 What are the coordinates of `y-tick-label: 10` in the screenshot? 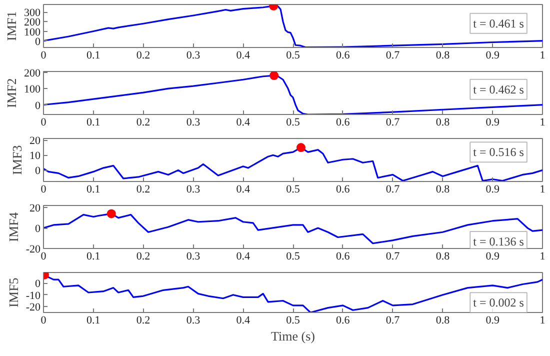 It's located at (35, 156).